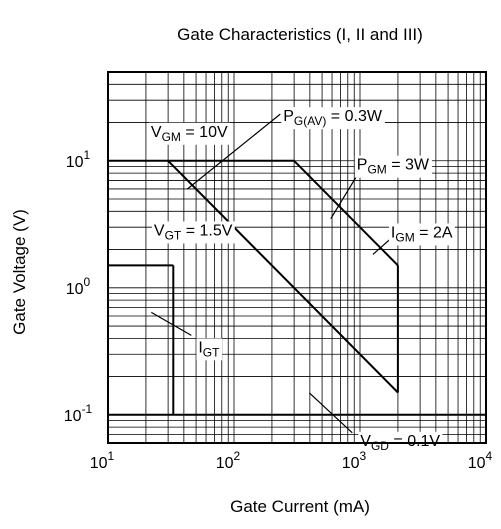 This screenshot has width=501, height=529. I want to click on label-vgt: VGT = 1.5V, so click(193, 232).